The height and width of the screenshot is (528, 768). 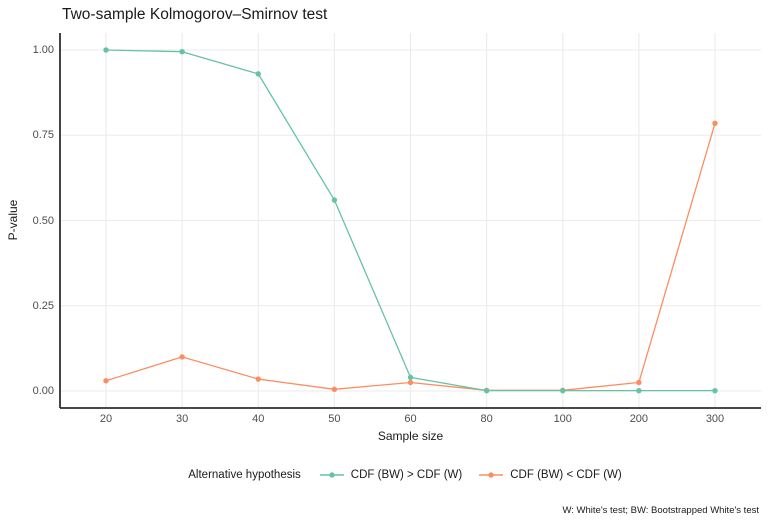 What do you see at coordinates (182, 419) in the screenshot?
I see `x-tick-label: 30` at bounding box center [182, 419].